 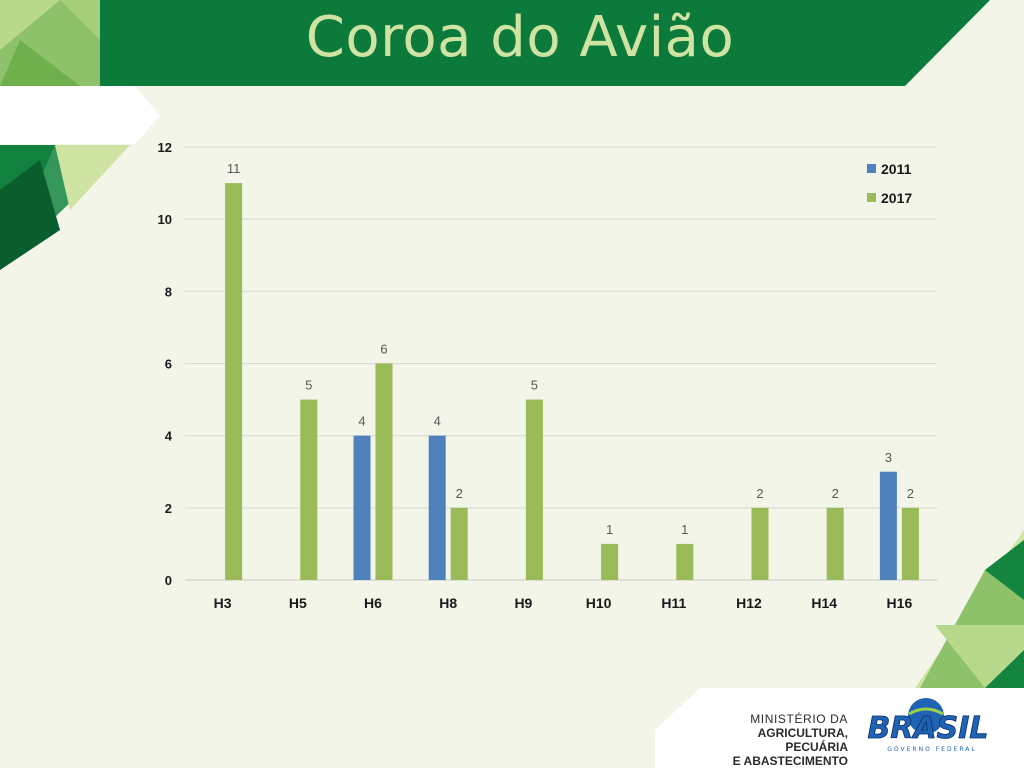 I want to click on x-tick-label: H16, so click(x=900, y=603).